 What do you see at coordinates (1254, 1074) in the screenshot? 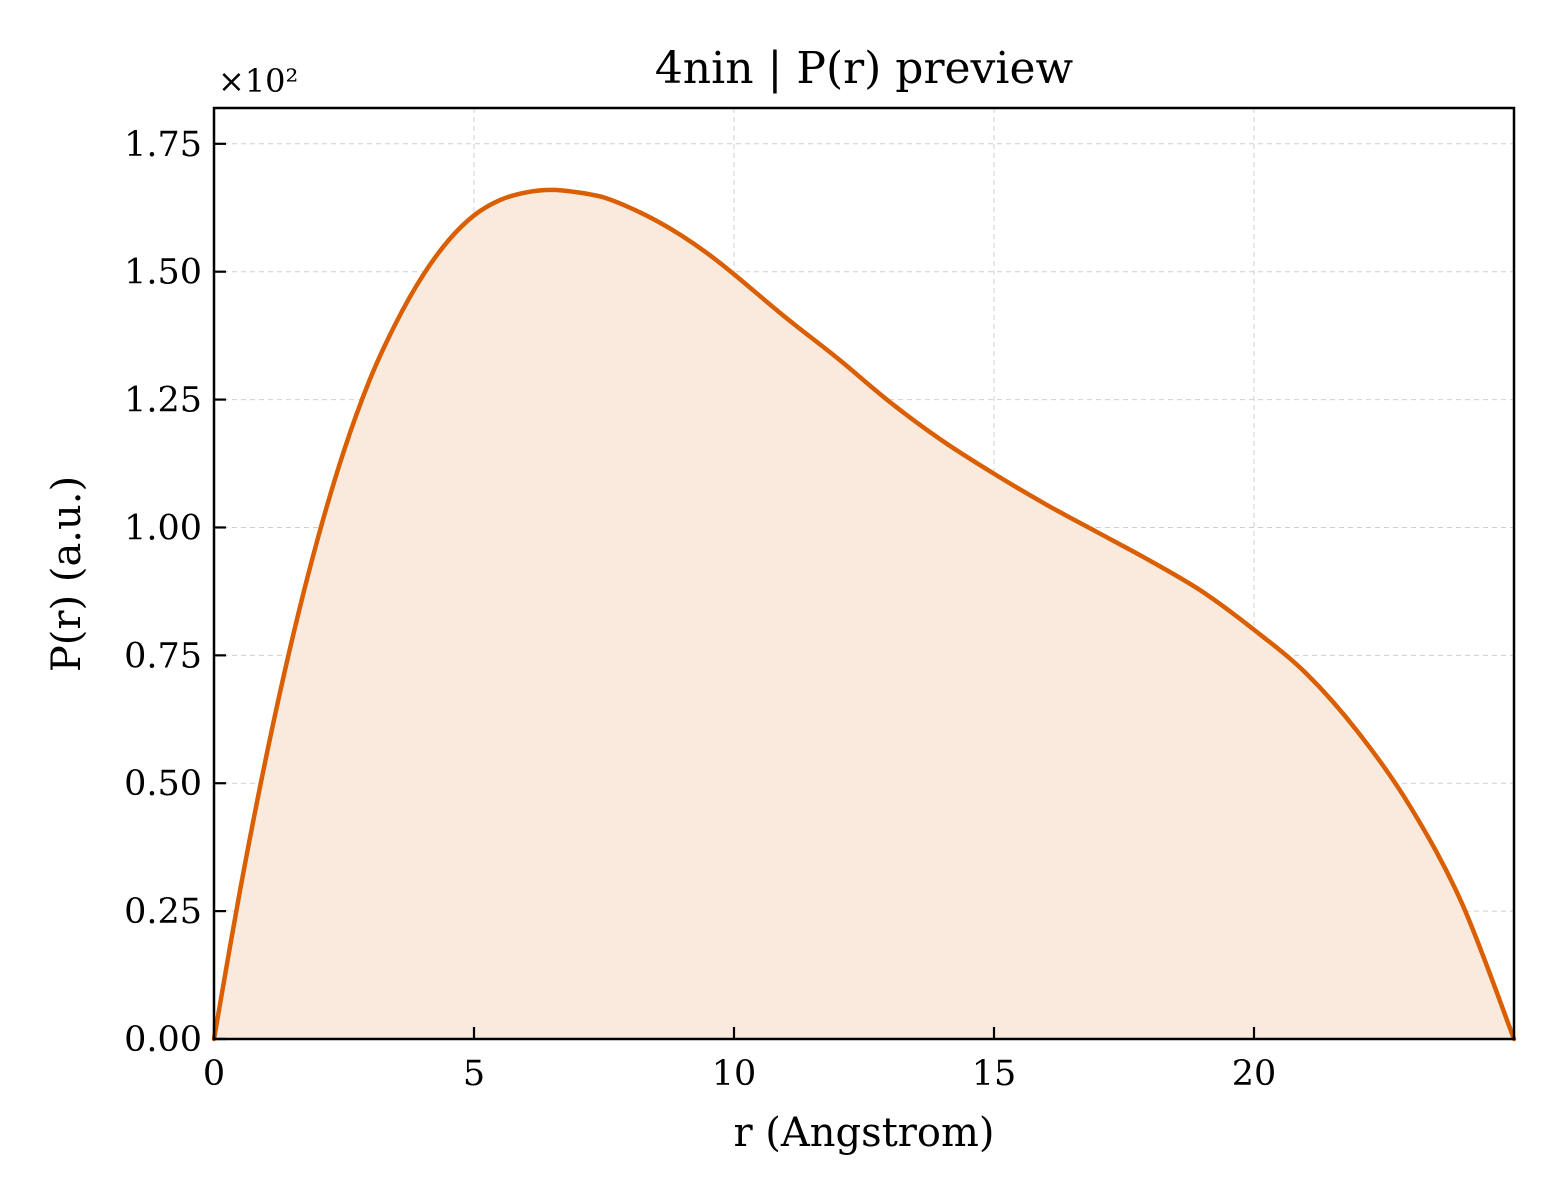
I see `x-tick-label: 20` at bounding box center [1254, 1074].